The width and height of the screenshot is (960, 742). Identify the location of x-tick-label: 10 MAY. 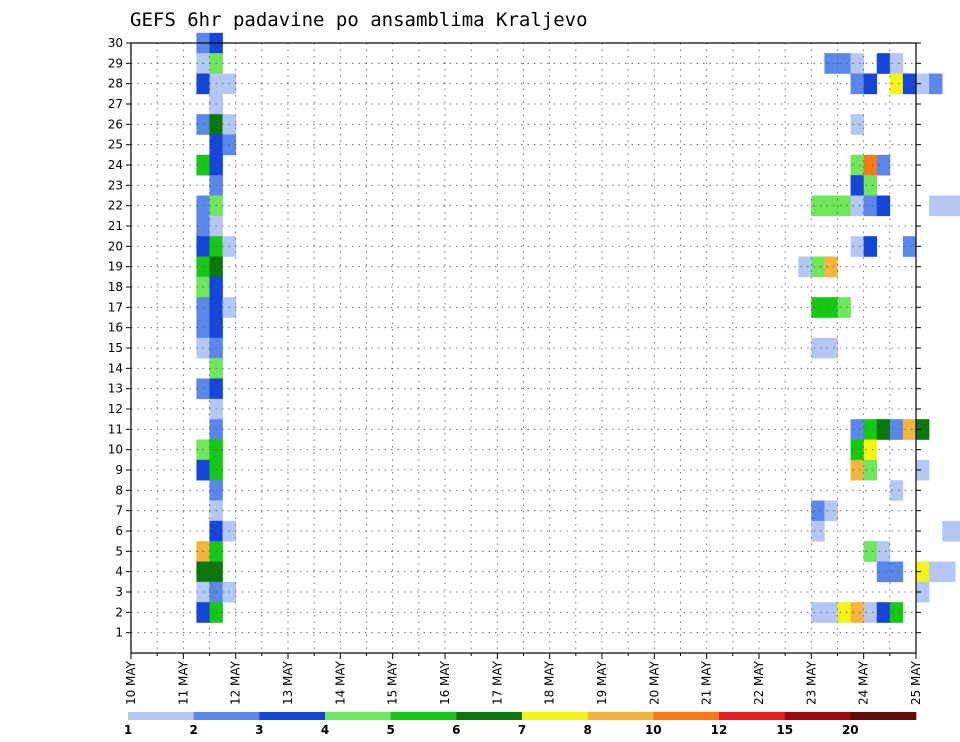
(131, 682).